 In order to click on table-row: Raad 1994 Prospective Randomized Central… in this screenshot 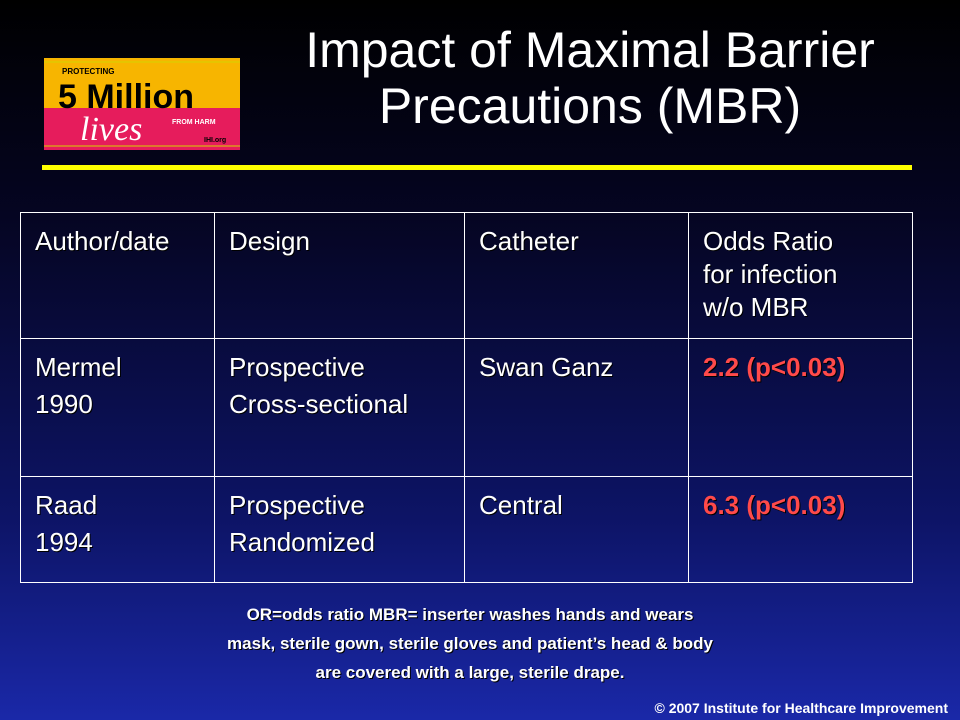, I will do `click(466, 529)`.